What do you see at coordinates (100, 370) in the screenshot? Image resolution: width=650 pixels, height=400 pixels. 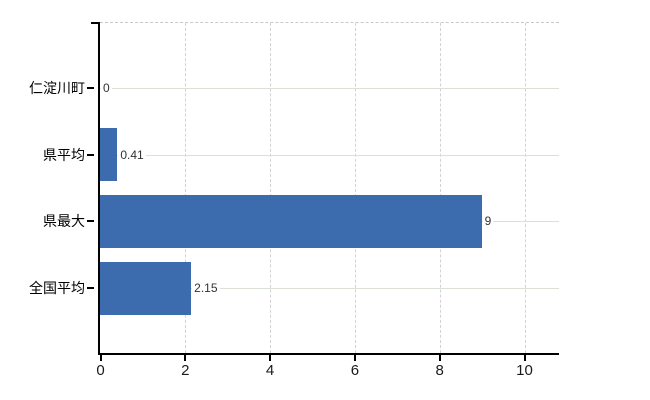 I see `x-tick-label: 0` at bounding box center [100, 370].